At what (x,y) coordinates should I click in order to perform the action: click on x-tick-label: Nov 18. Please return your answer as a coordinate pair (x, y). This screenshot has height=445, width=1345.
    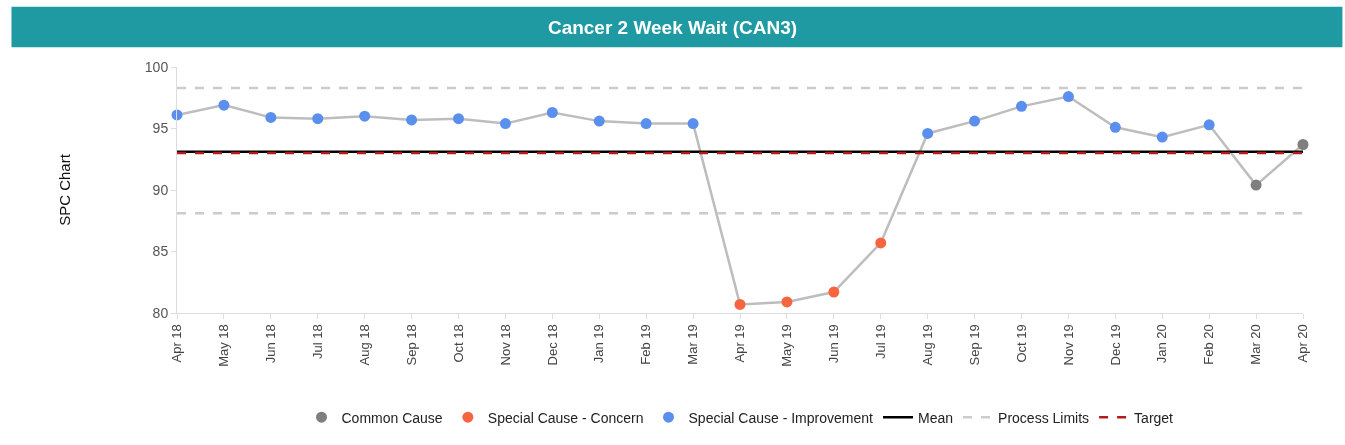
    Looking at the image, I should click on (505, 345).